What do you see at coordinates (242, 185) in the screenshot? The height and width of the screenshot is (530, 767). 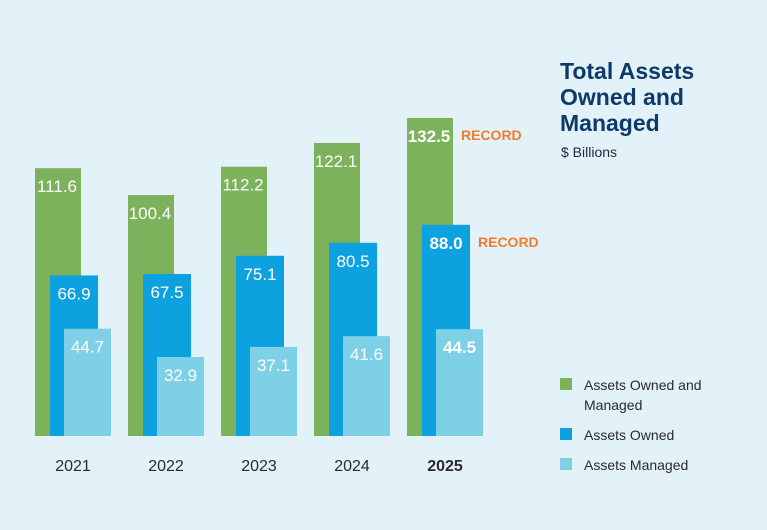 I see `data-label: 112.2` at bounding box center [242, 185].